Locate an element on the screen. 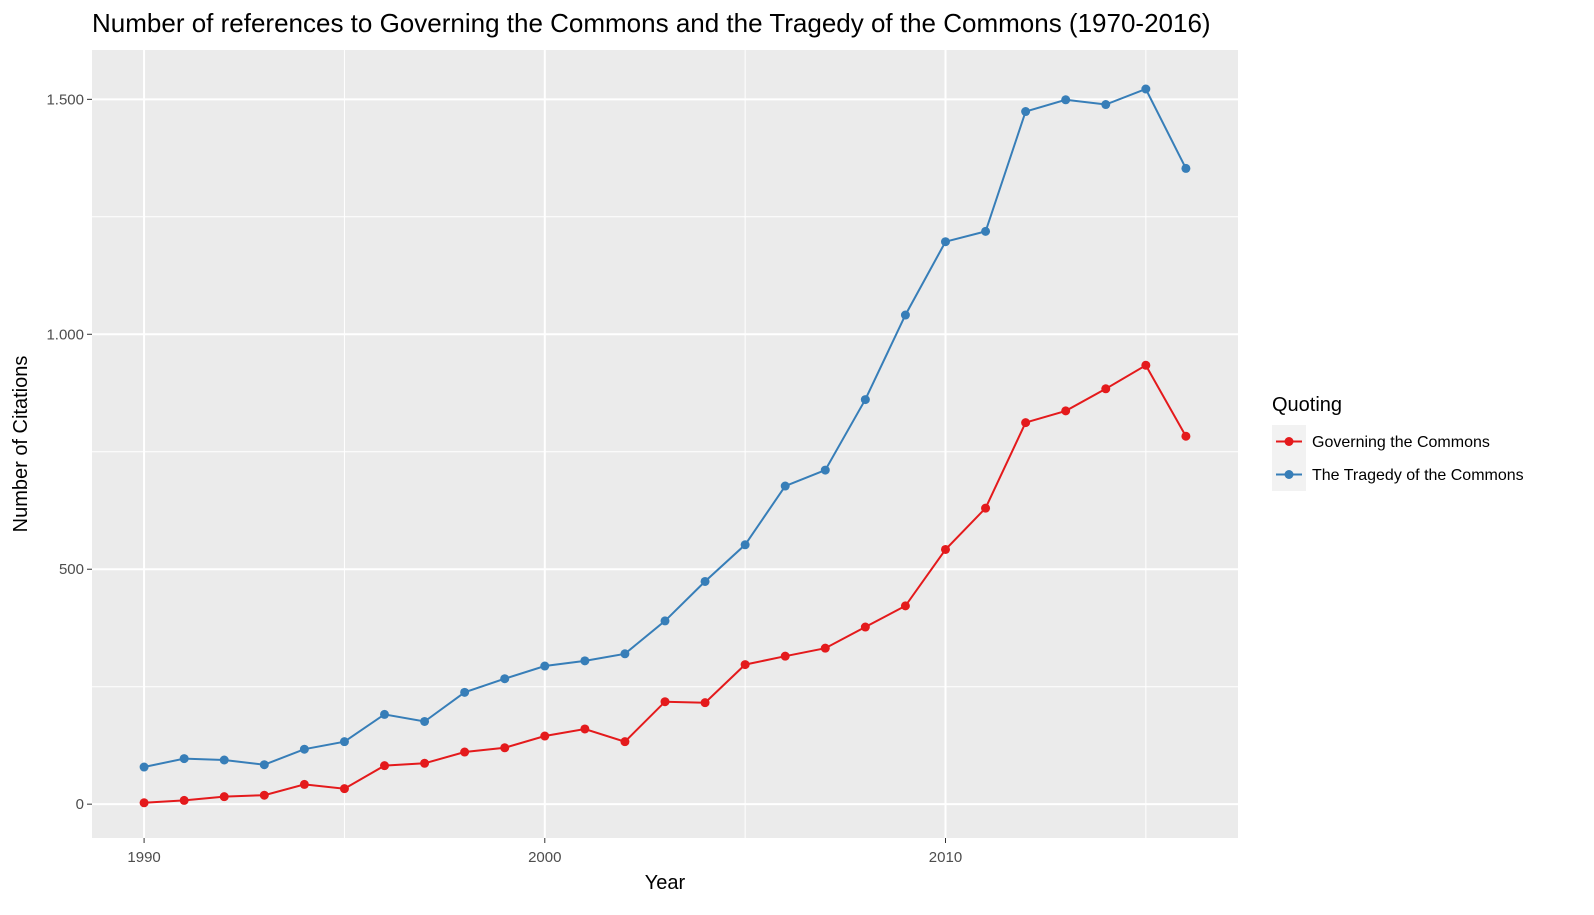 This screenshot has height=915, width=1594. legend-label: Governing the Commons is located at coordinates (1401, 442).